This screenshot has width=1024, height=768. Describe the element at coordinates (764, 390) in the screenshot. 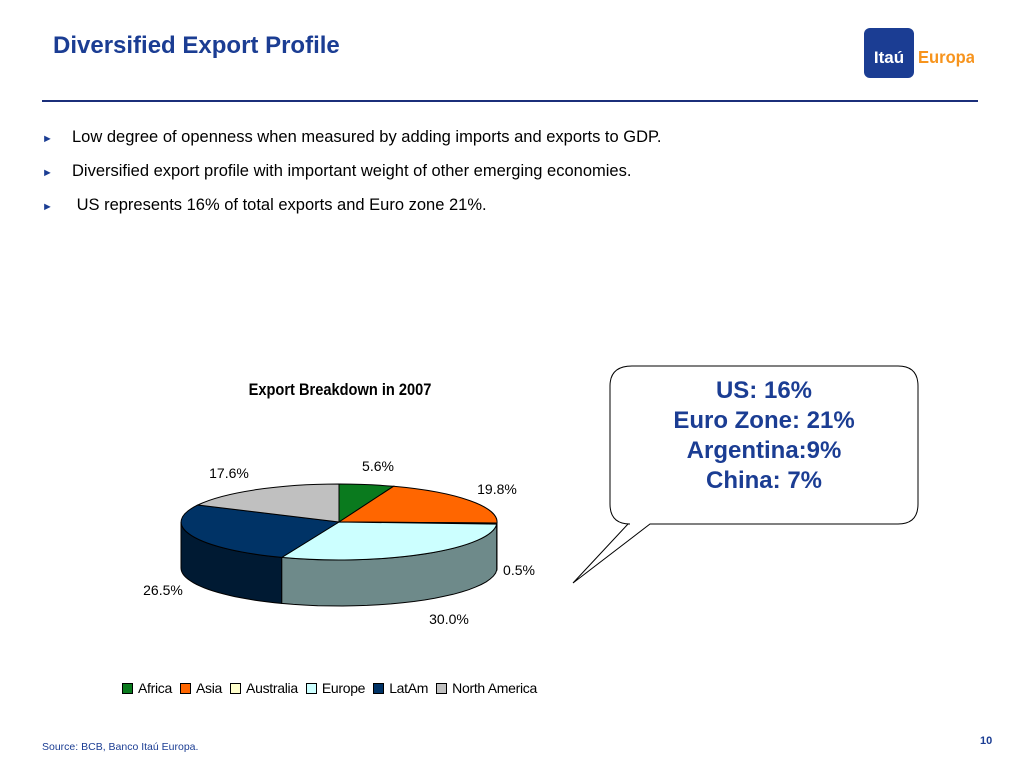

I see `callout-line: US: 16%` at that location.